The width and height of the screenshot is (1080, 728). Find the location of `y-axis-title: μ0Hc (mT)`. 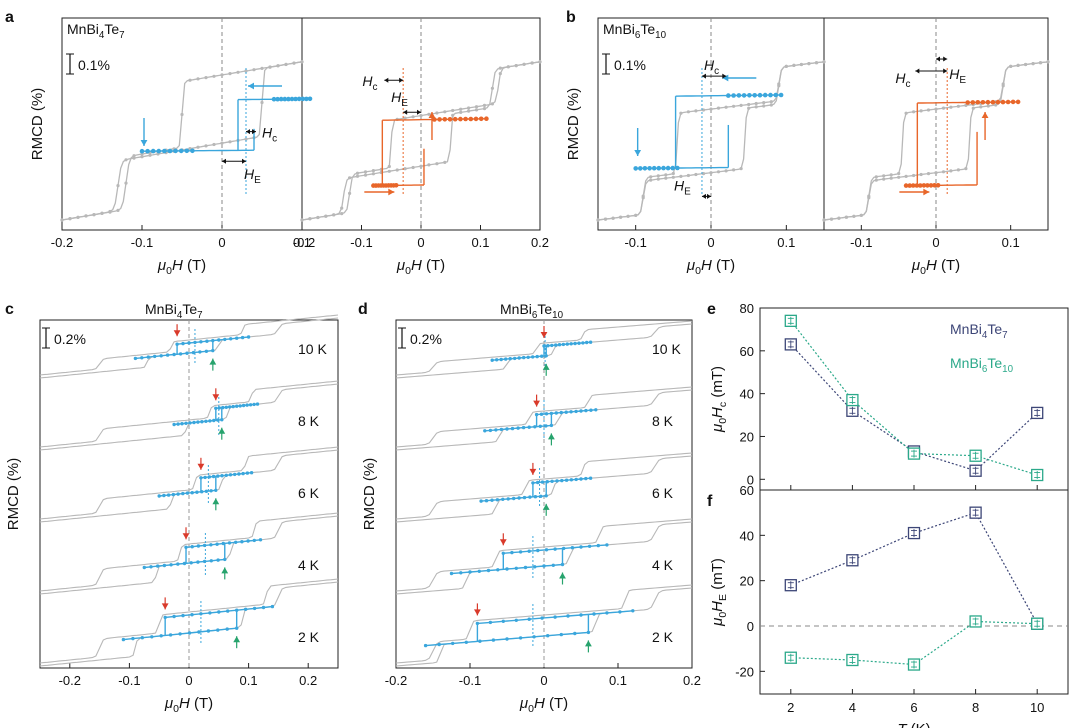

y-axis-title: μ0Hc (mT) is located at coordinates (719, 399).